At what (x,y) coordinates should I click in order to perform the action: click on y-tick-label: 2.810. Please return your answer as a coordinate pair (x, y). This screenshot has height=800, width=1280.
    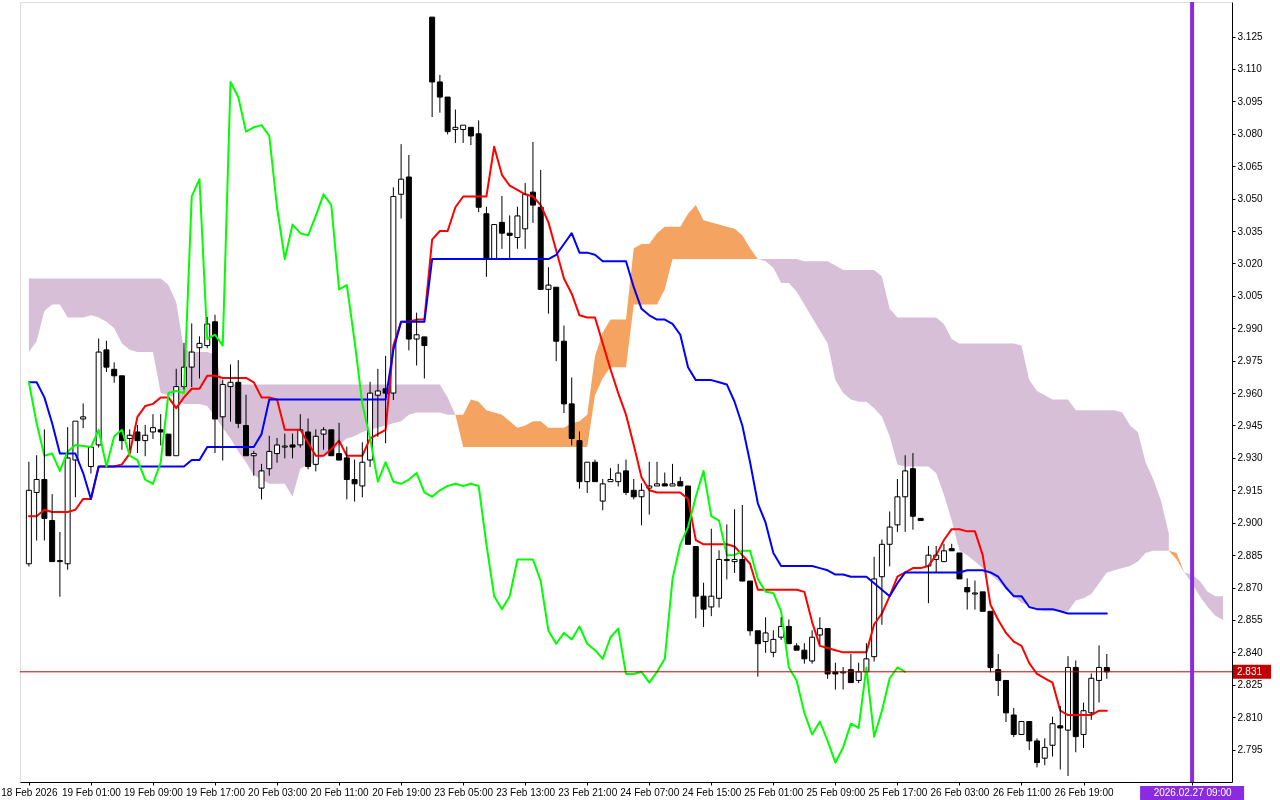
    Looking at the image, I should click on (1250, 717).